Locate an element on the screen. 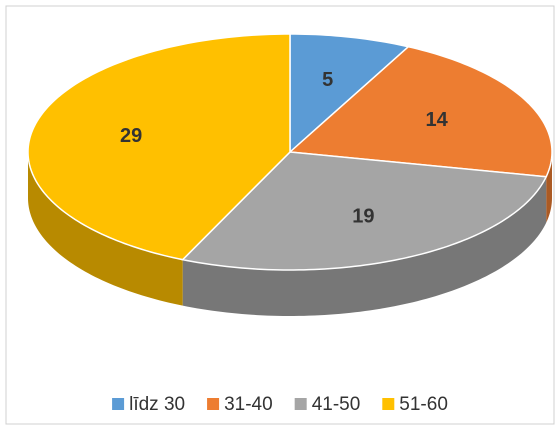 The height and width of the screenshot is (443, 560). legend-item: 51-60 is located at coordinates (415, 404).